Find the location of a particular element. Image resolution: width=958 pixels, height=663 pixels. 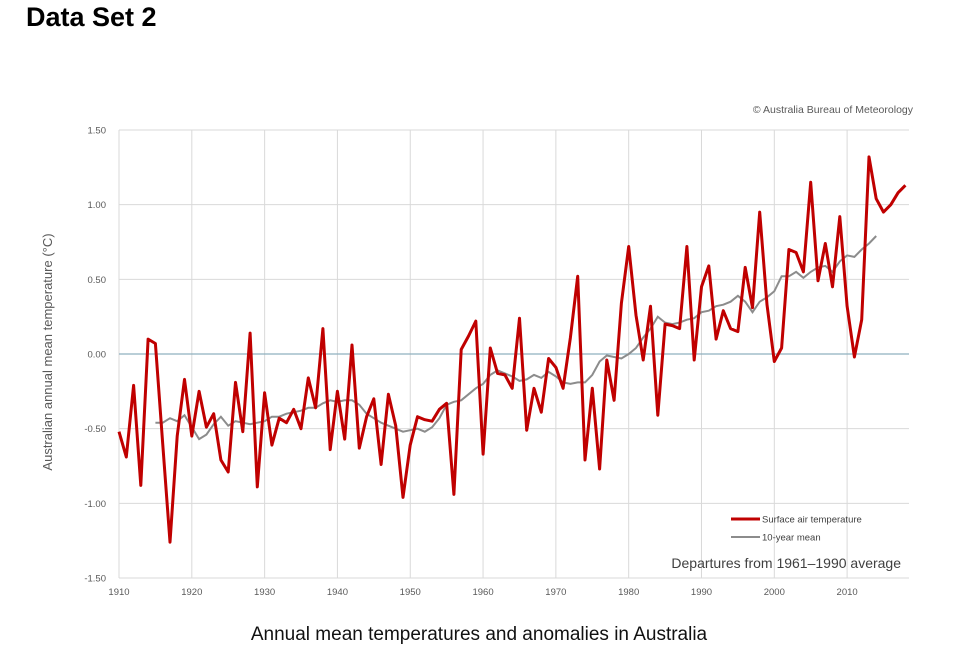

y-axis-label: Australian annual mean temperature (°C) is located at coordinates (47, 351).